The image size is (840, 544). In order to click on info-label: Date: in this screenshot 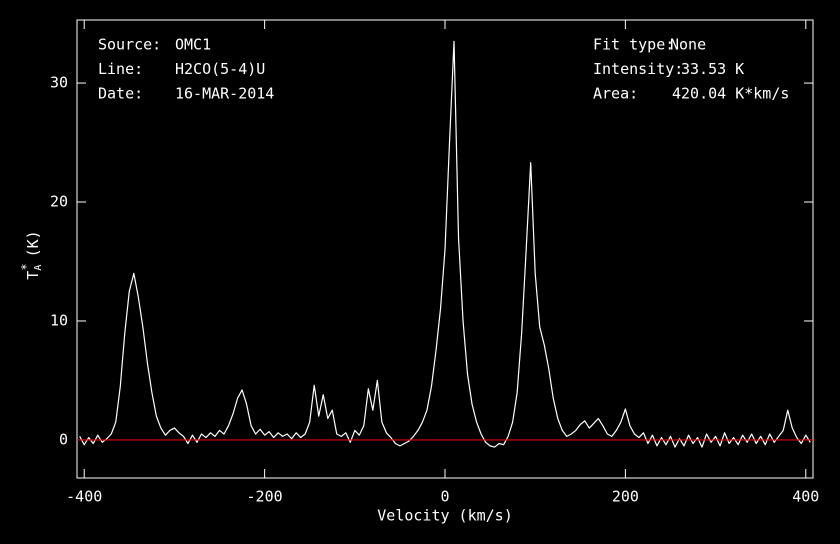, I will do `click(120, 94)`.